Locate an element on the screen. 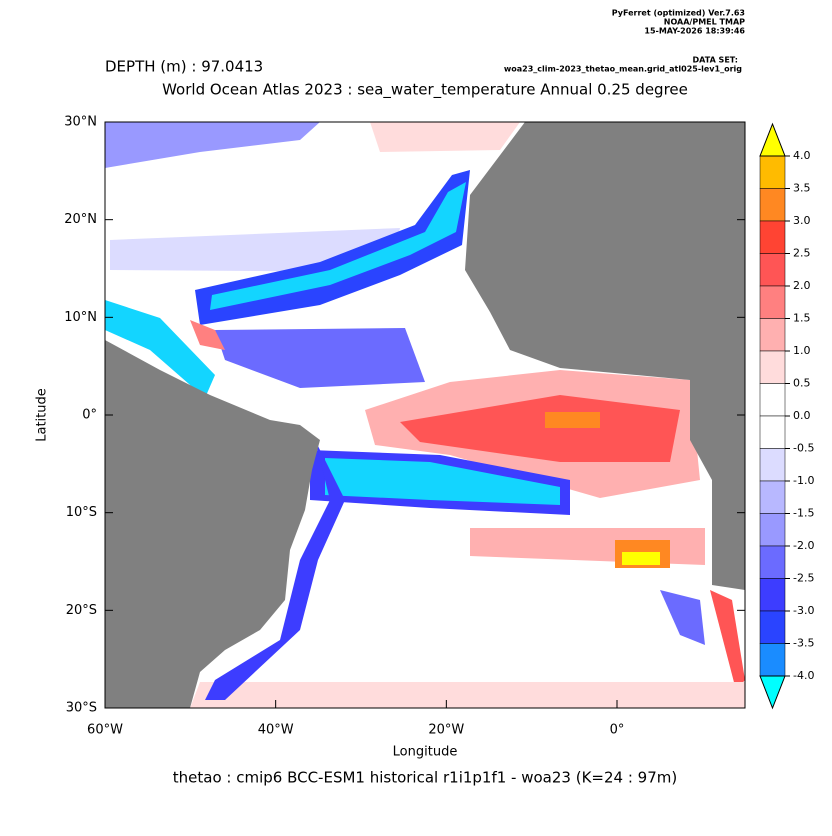  colorbar-tick-label: 4.0 is located at coordinates (802, 155).